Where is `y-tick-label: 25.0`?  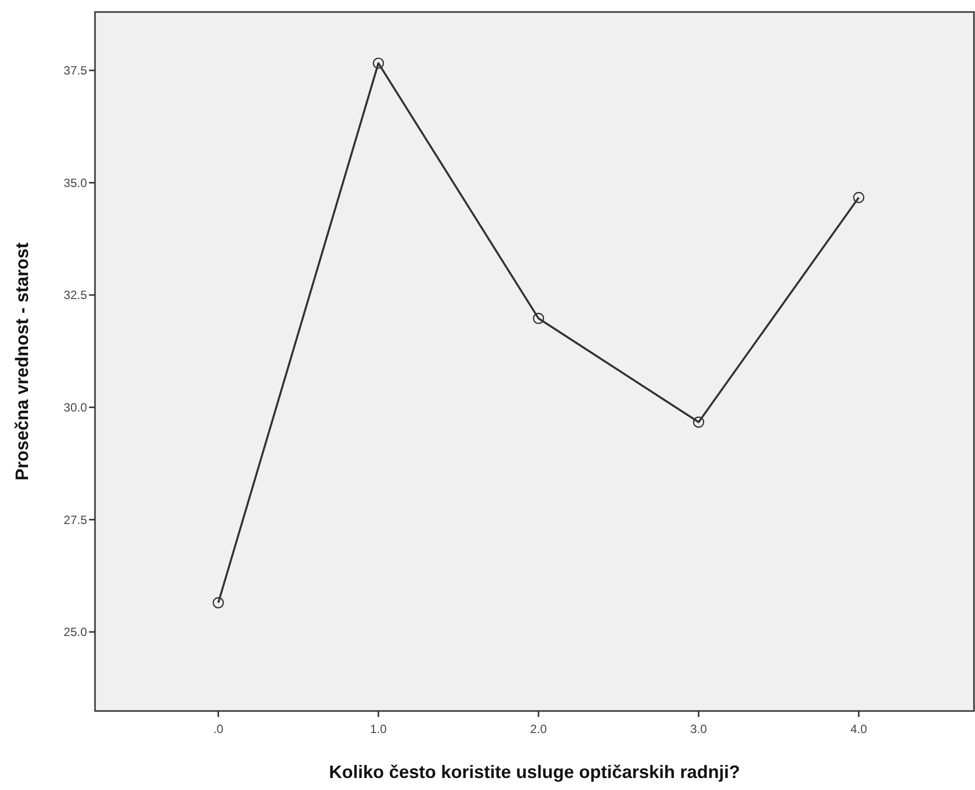
y-tick-label: 25.0 is located at coordinates (76, 632).